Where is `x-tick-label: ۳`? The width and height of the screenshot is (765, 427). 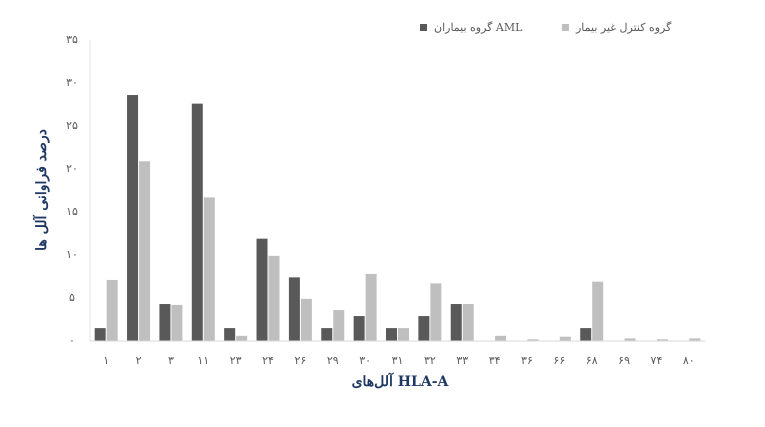 x-tick-label: ۳ is located at coordinates (171, 360).